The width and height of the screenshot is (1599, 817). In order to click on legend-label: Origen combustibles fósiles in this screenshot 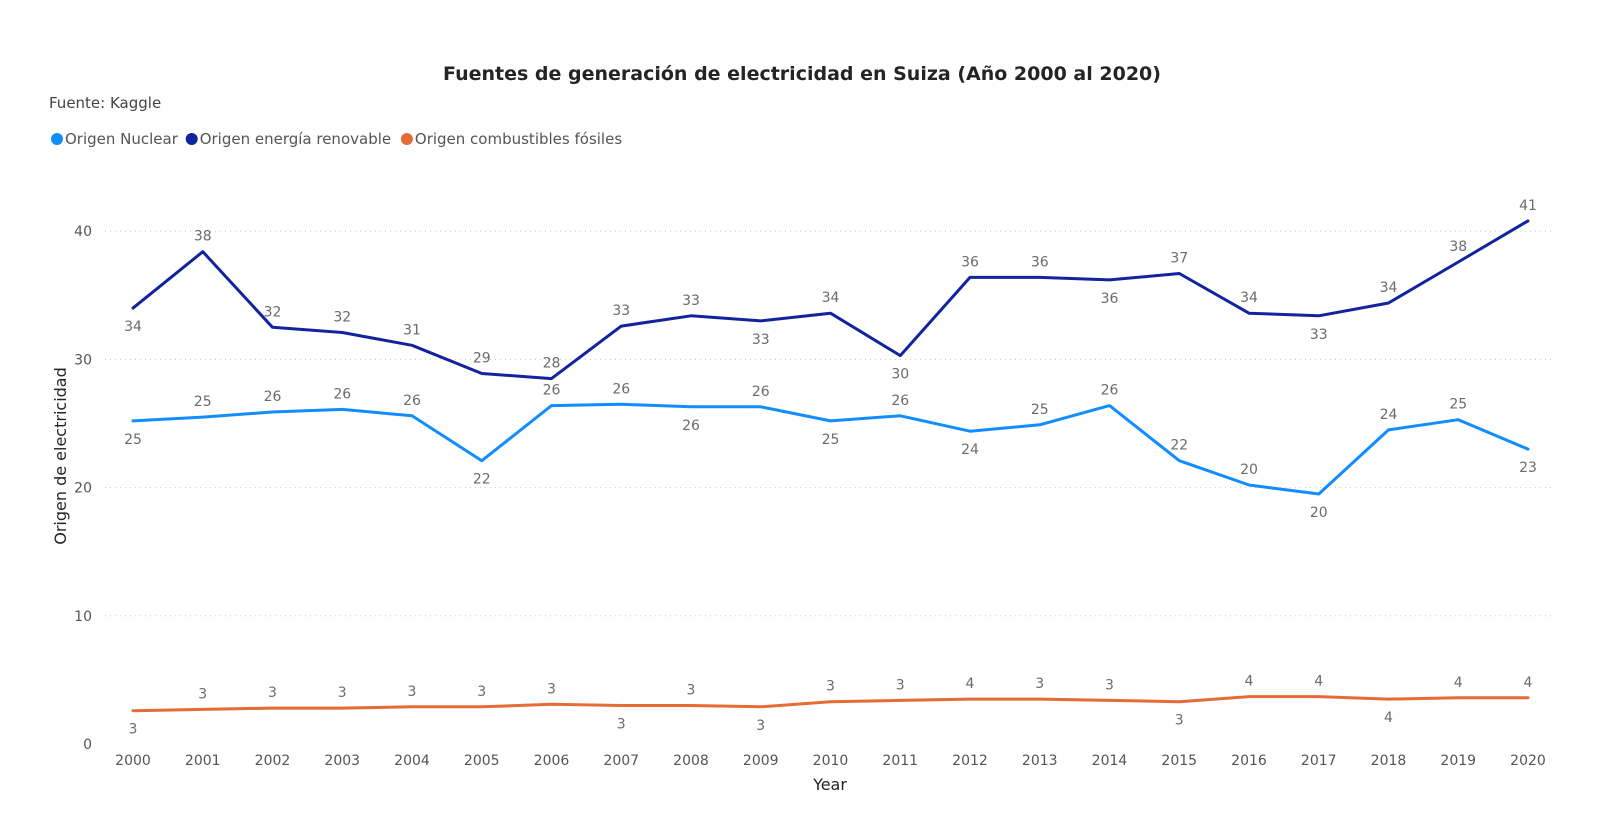, I will do `click(518, 139)`.